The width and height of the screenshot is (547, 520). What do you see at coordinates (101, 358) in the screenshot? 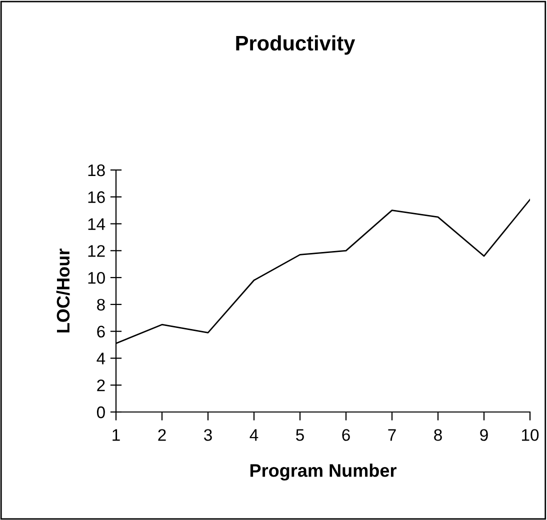
I see `y-tick-label: 4` at bounding box center [101, 358].